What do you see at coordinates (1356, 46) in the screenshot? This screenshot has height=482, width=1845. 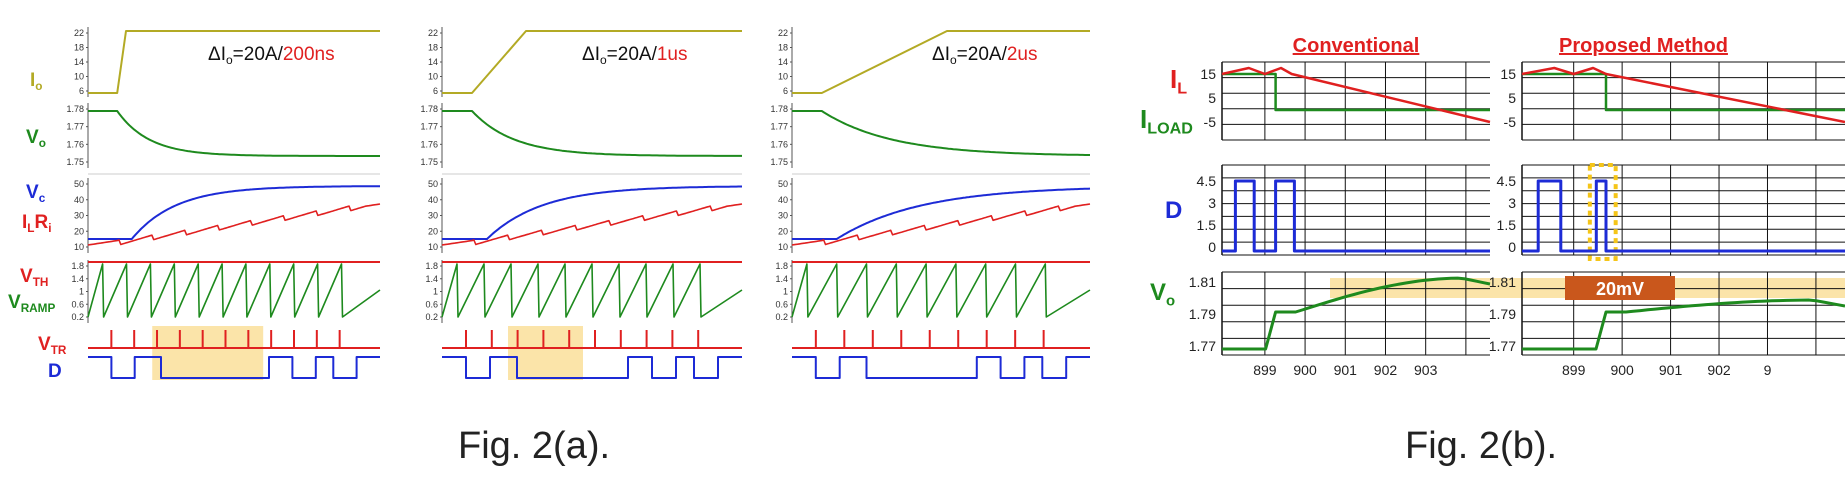 I see `panel-title-0: Conventional` at bounding box center [1356, 46].